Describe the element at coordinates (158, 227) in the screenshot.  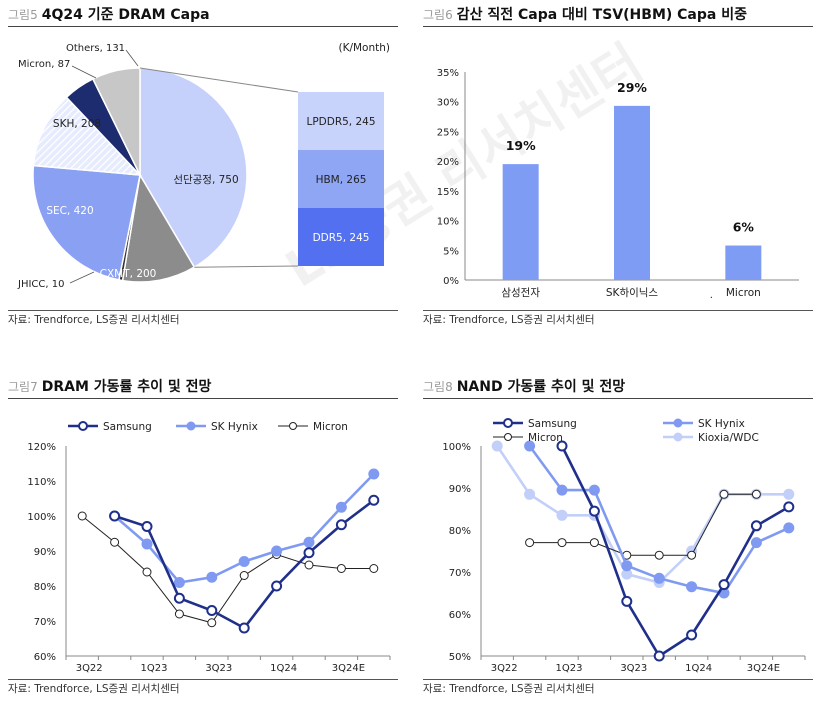
I see `pie-slice-cxmt` at that location.